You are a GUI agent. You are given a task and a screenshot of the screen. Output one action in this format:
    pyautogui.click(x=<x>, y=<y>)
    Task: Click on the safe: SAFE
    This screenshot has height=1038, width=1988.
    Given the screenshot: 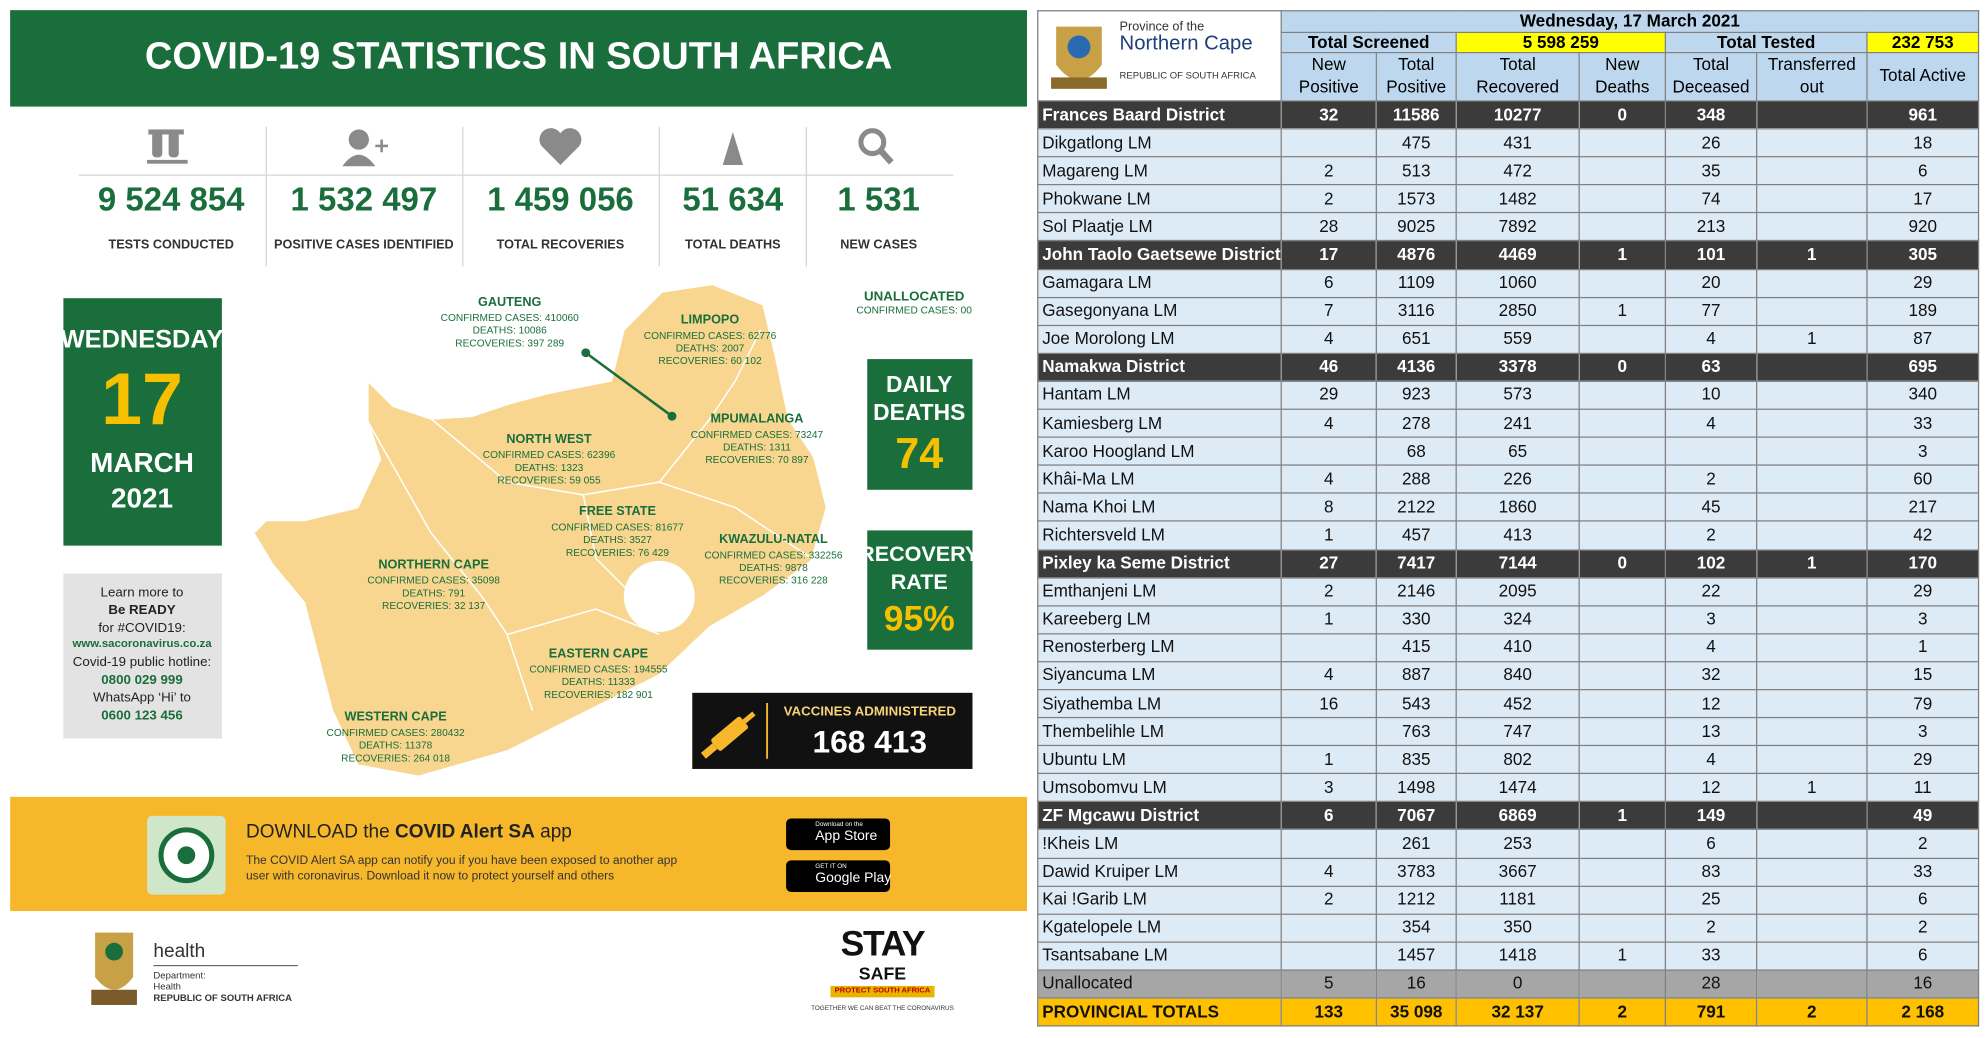 What is the action you would take?
    pyautogui.click(x=882, y=973)
    